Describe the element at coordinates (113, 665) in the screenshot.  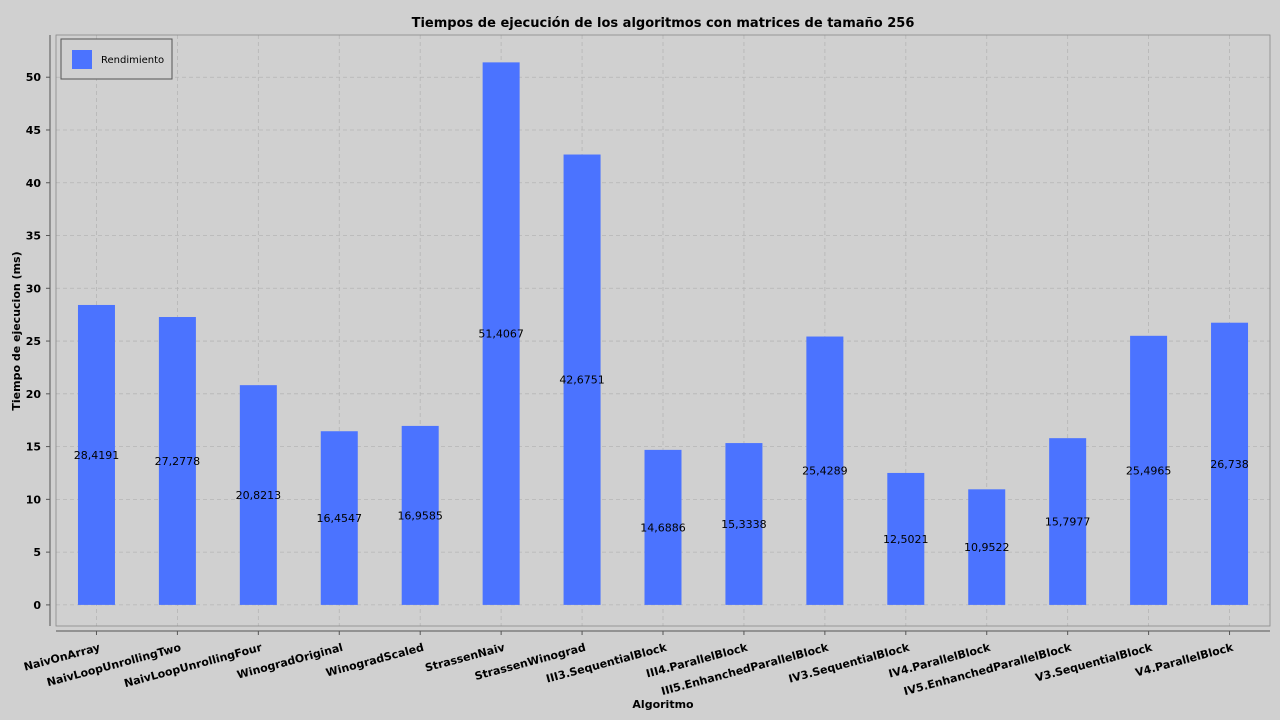
I see `x-tick-label: NaivLoopUnrollingTwo` at that location.